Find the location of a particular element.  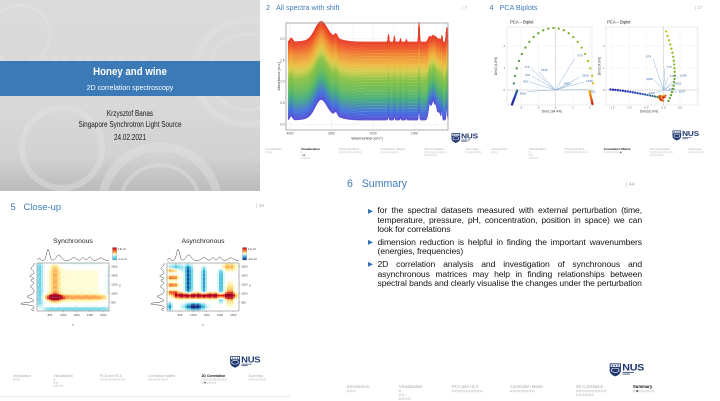

svg-text: 2.0 is located at coordinates (282, 39).